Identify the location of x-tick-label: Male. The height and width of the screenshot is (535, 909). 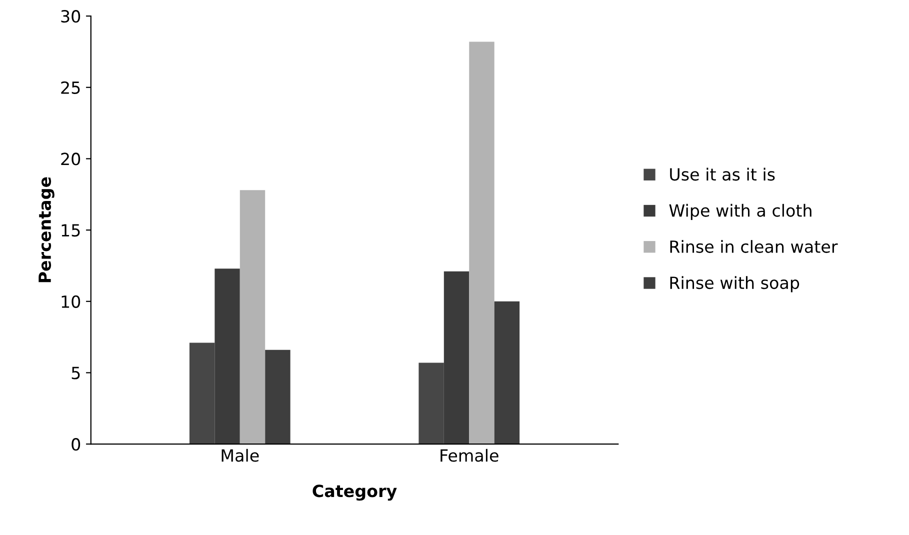
(240, 455).